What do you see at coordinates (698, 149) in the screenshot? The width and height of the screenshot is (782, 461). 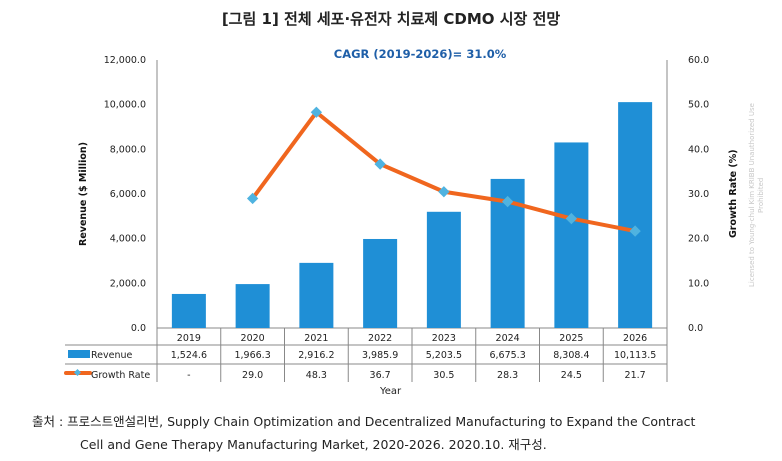 I see `y2-tick-label: 40.0` at bounding box center [698, 149].